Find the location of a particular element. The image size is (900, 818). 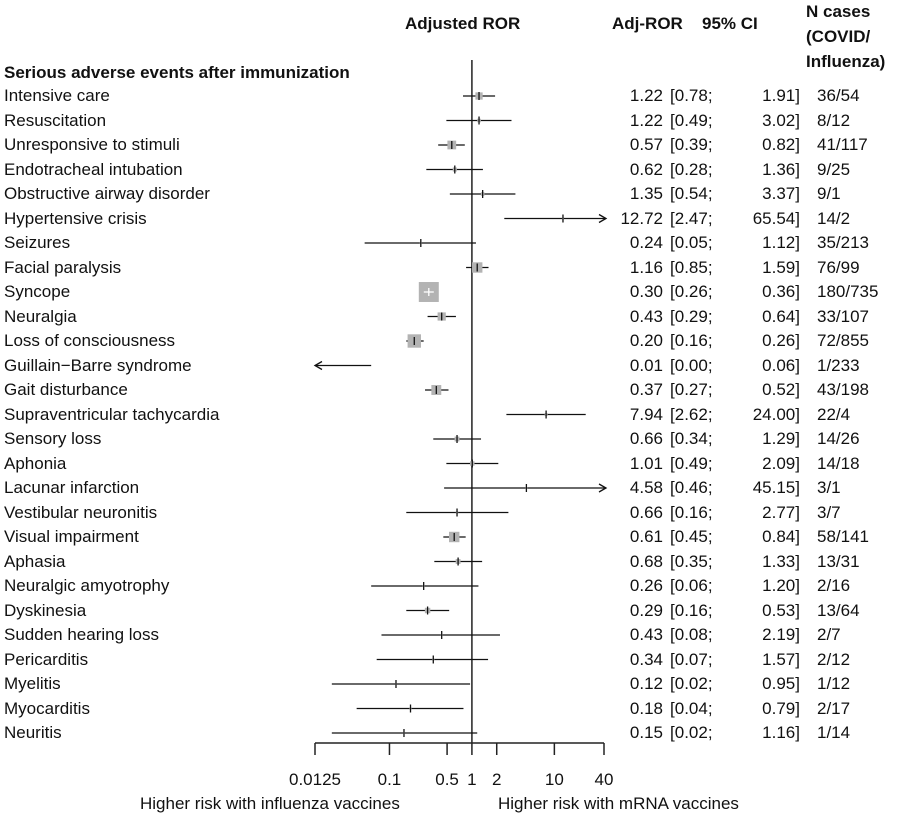

cases-value: 41/117 is located at coordinates (842, 144).